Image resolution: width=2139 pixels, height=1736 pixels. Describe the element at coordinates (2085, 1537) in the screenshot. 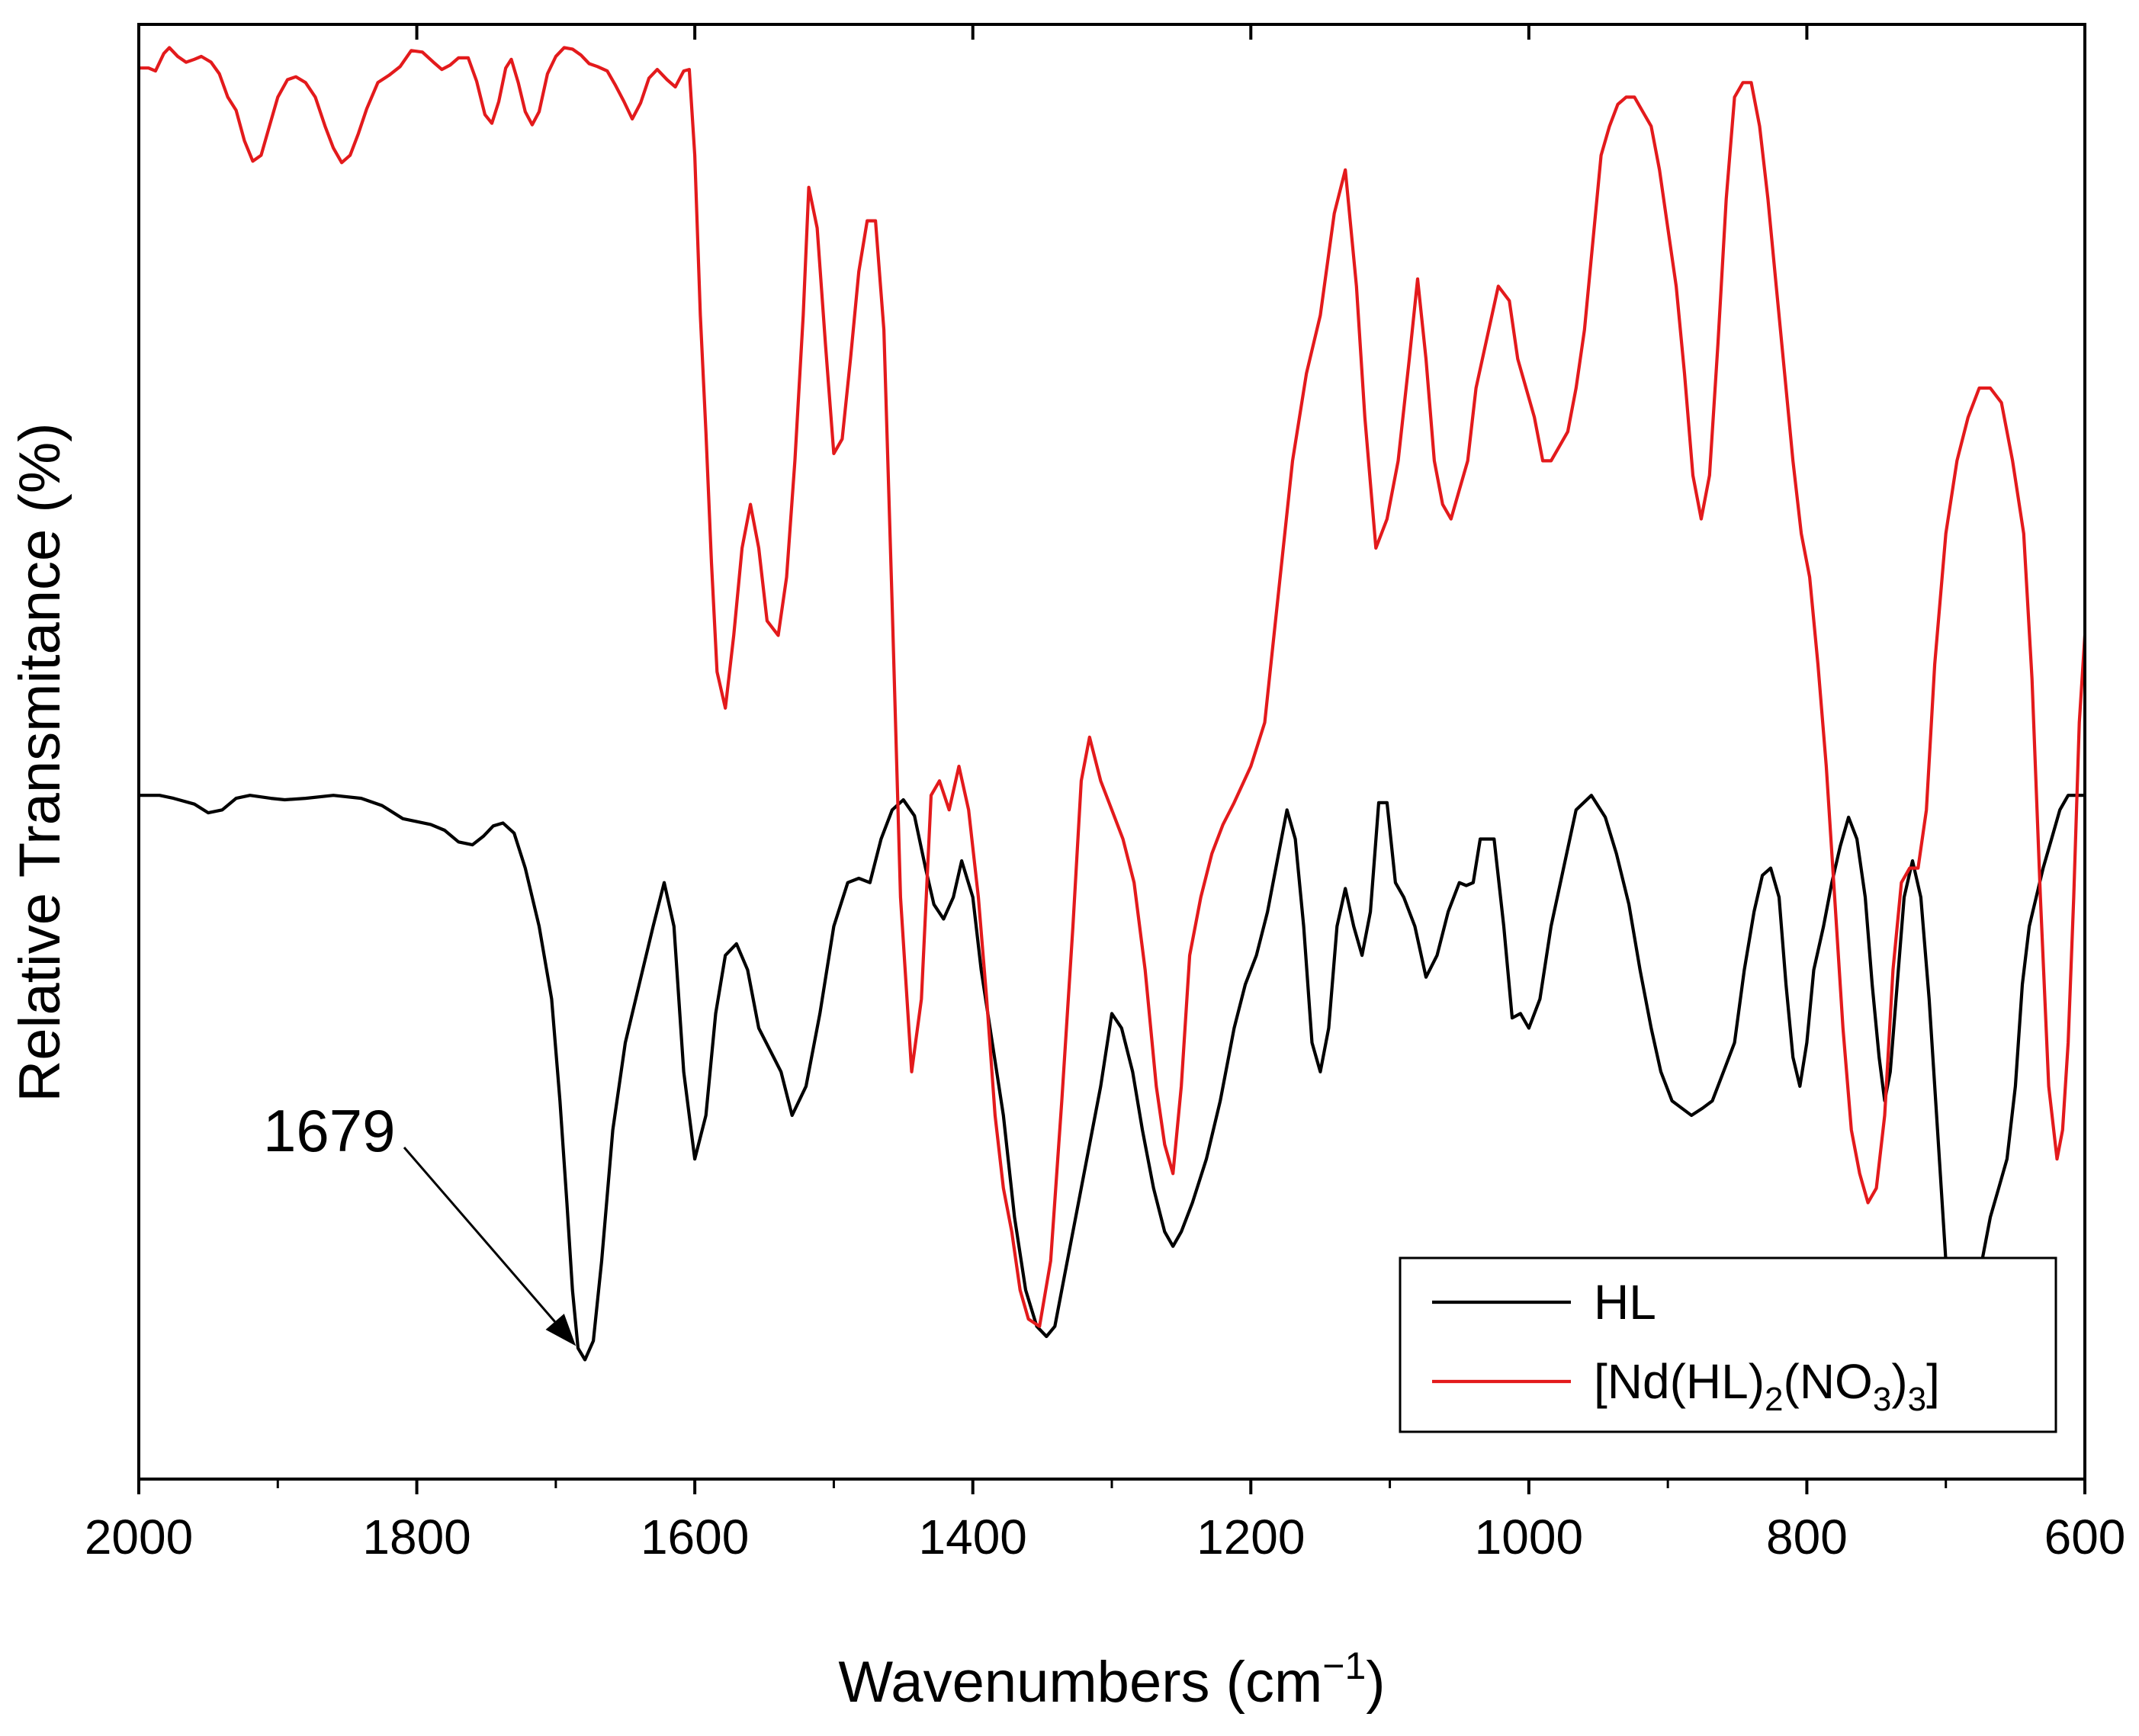

I see `x-tick-label: 600` at that location.